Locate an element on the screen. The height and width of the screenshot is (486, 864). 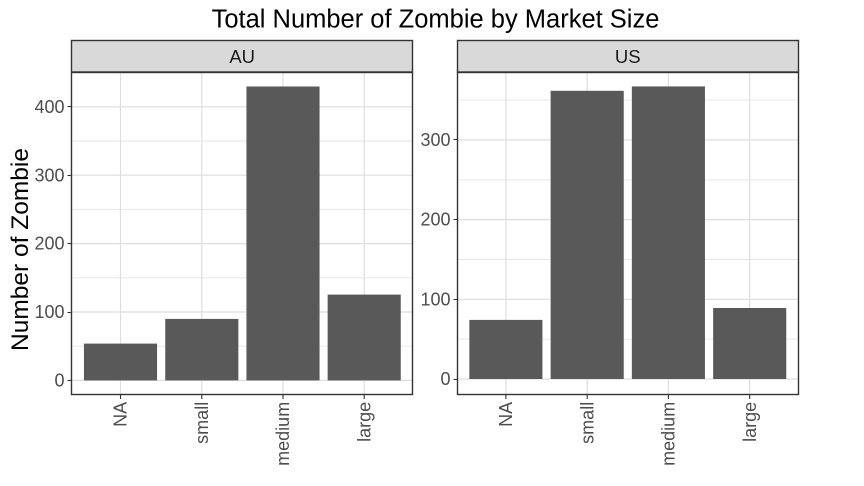
svg-text: 400 is located at coordinates (49, 107).